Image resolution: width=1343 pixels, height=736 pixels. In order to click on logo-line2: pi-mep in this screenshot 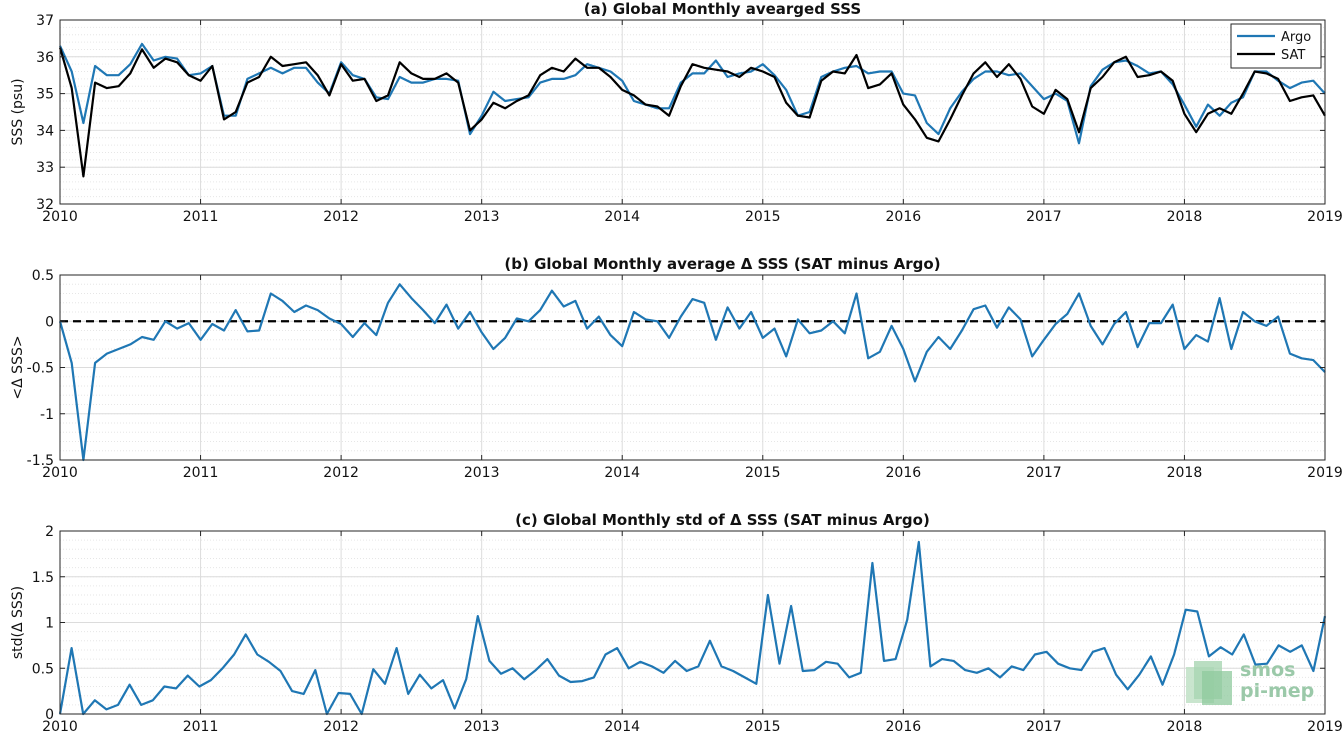, I will do `click(1277, 691)`.